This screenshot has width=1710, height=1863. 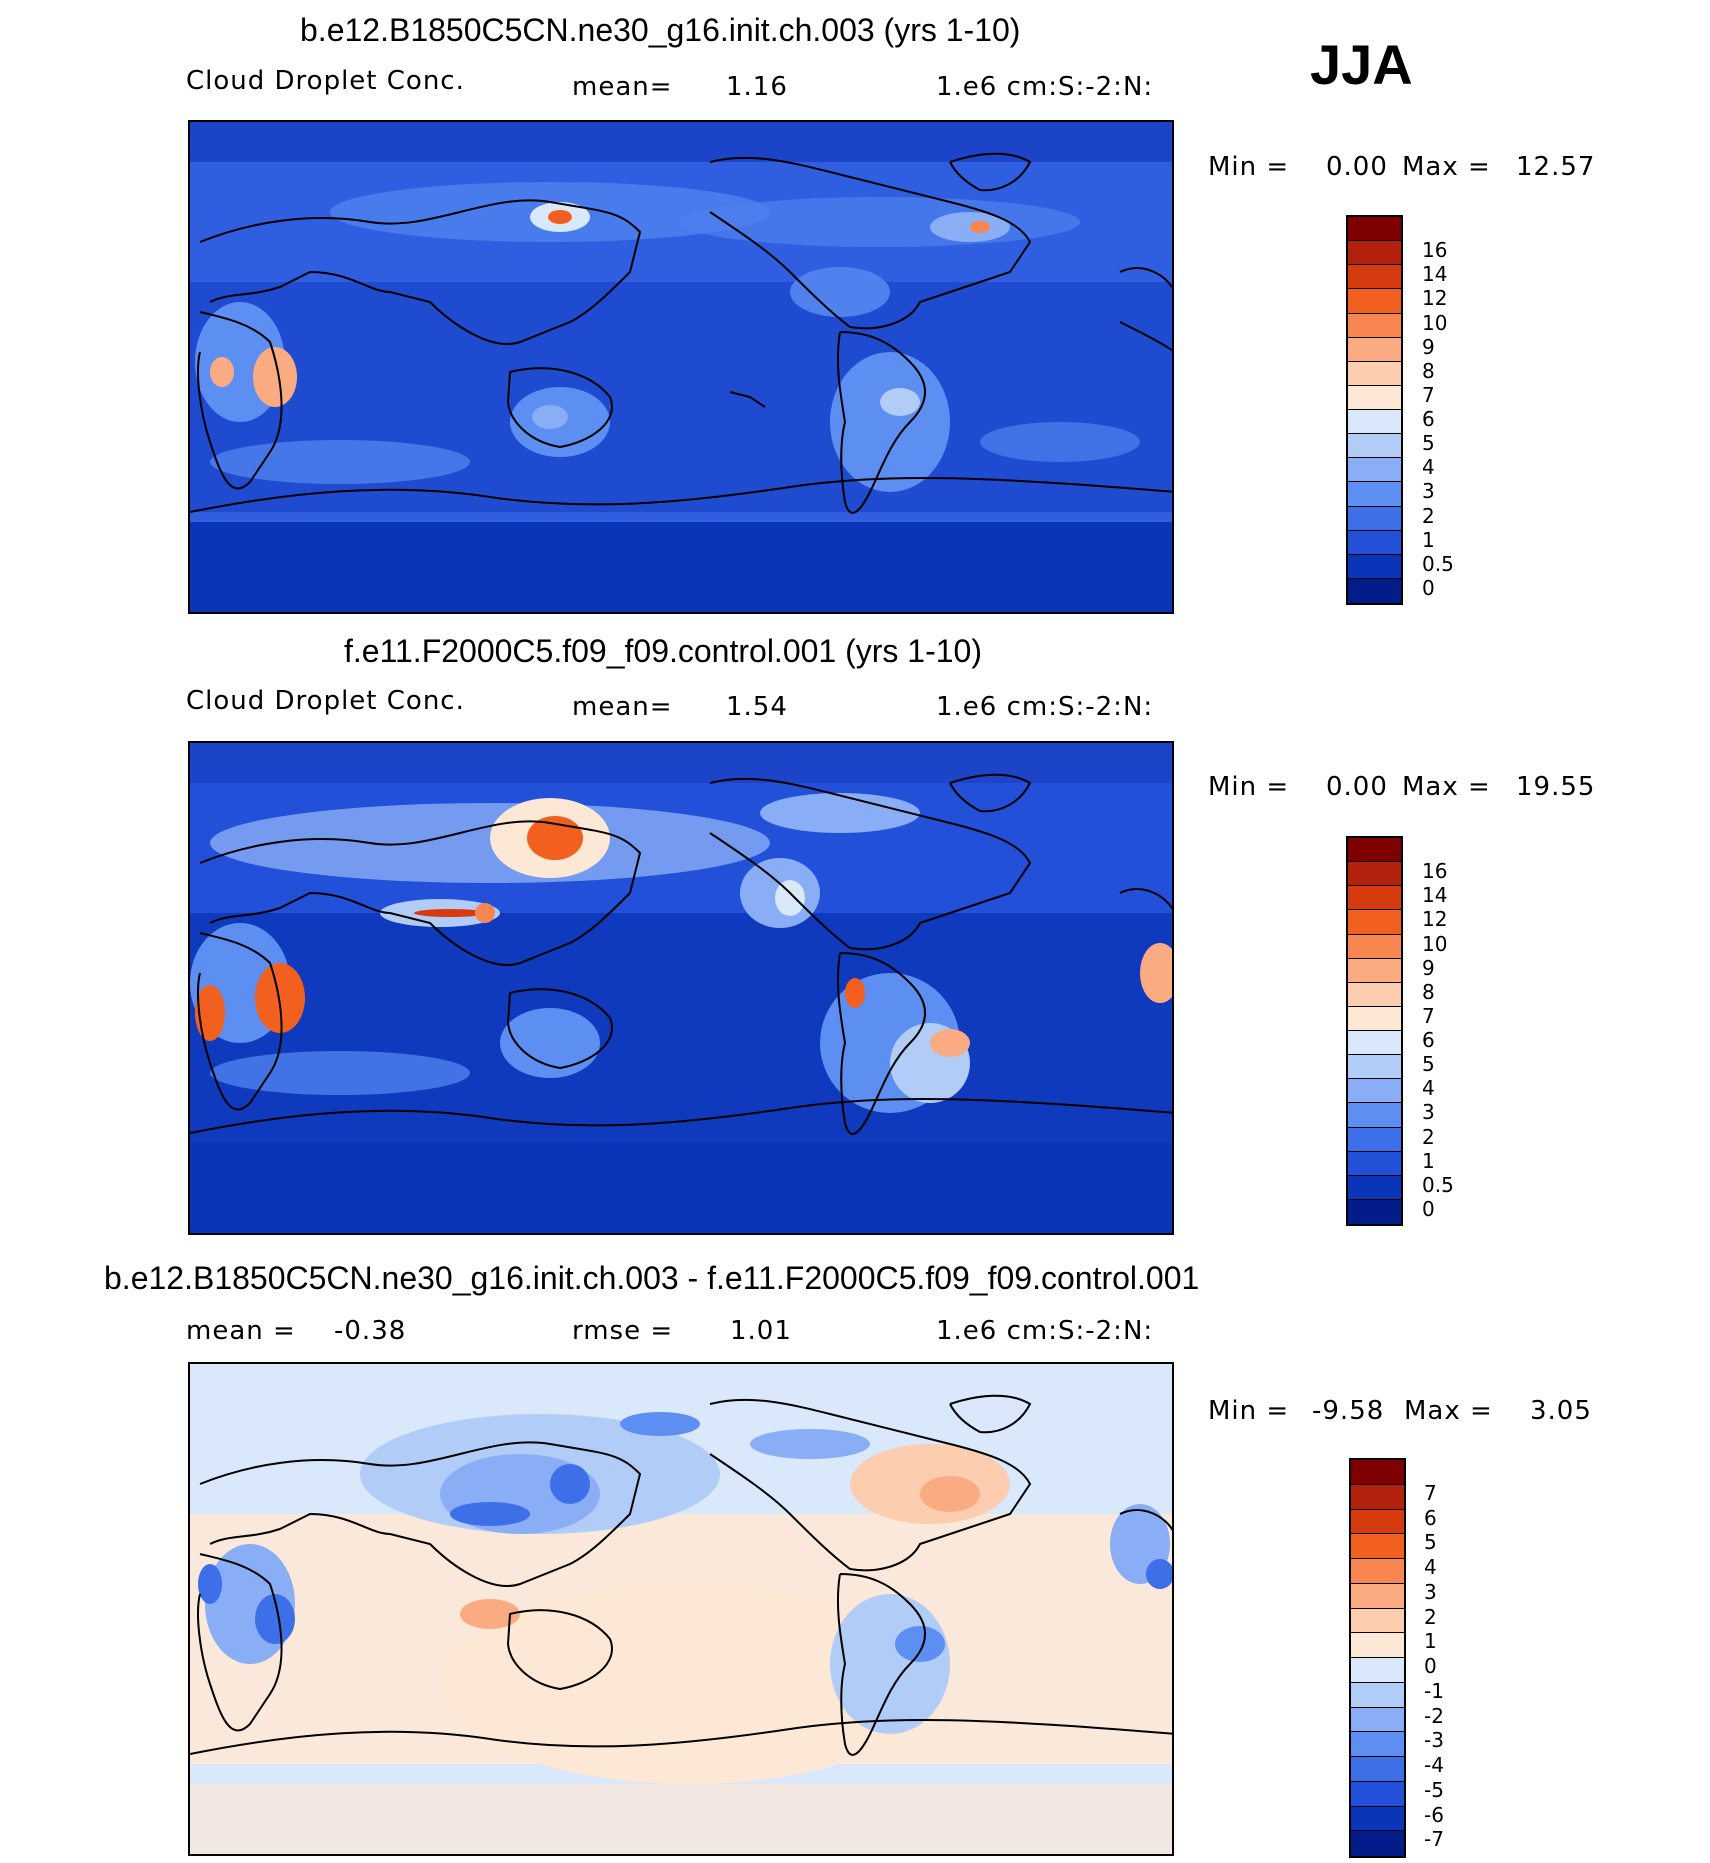 What do you see at coordinates (1428, 467) in the screenshot?
I see `colorbar-label: 4` at bounding box center [1428, 467].